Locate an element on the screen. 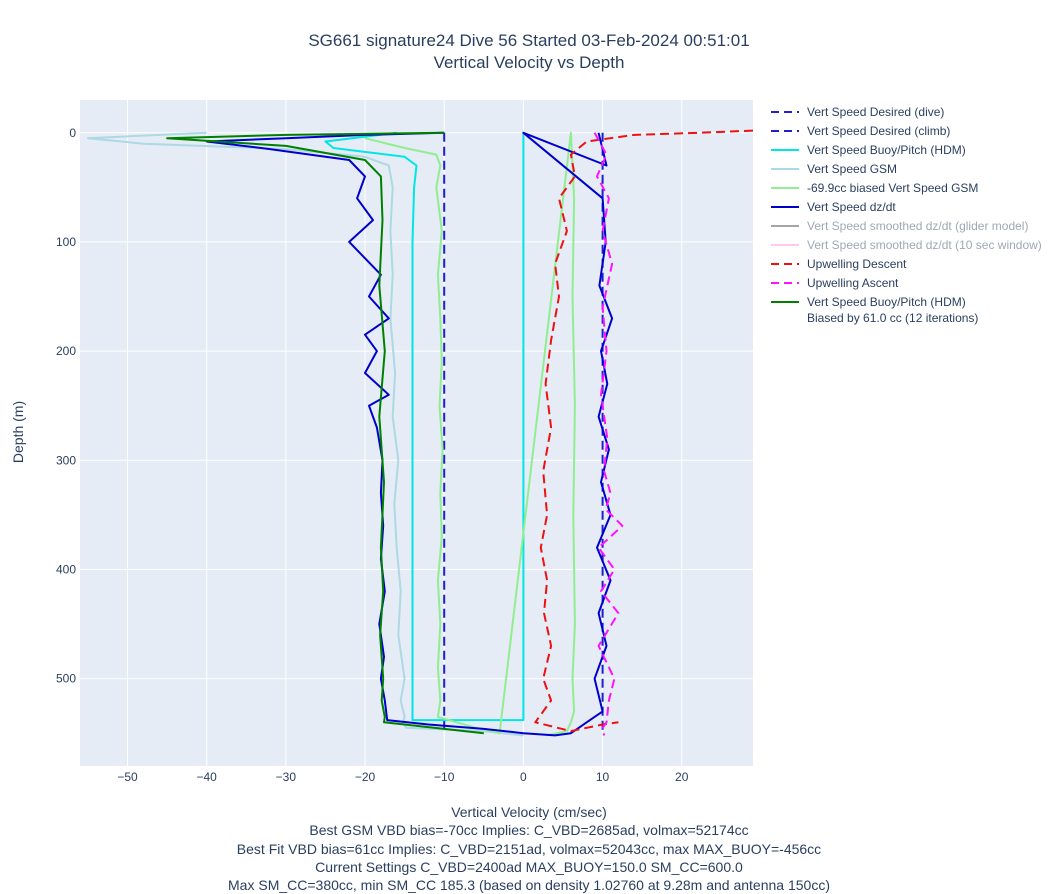 The image size is (1058, 894). chart-subtitle: Vertical Velocity vs Depth is located at coordinates (529, 62).